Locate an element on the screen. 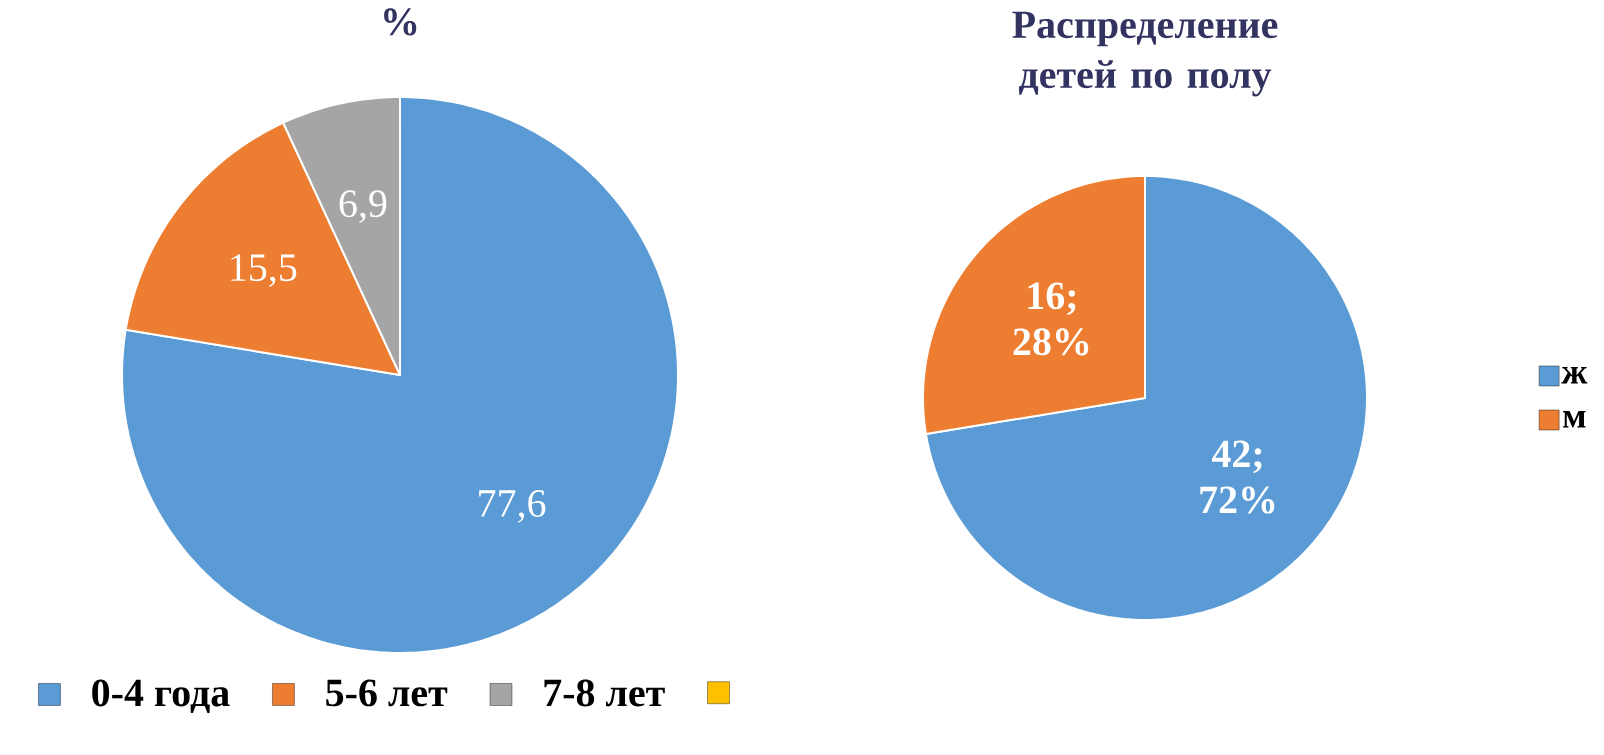 The image size is (1604, 755). chart-title: % is located at coordinates (400, 22).